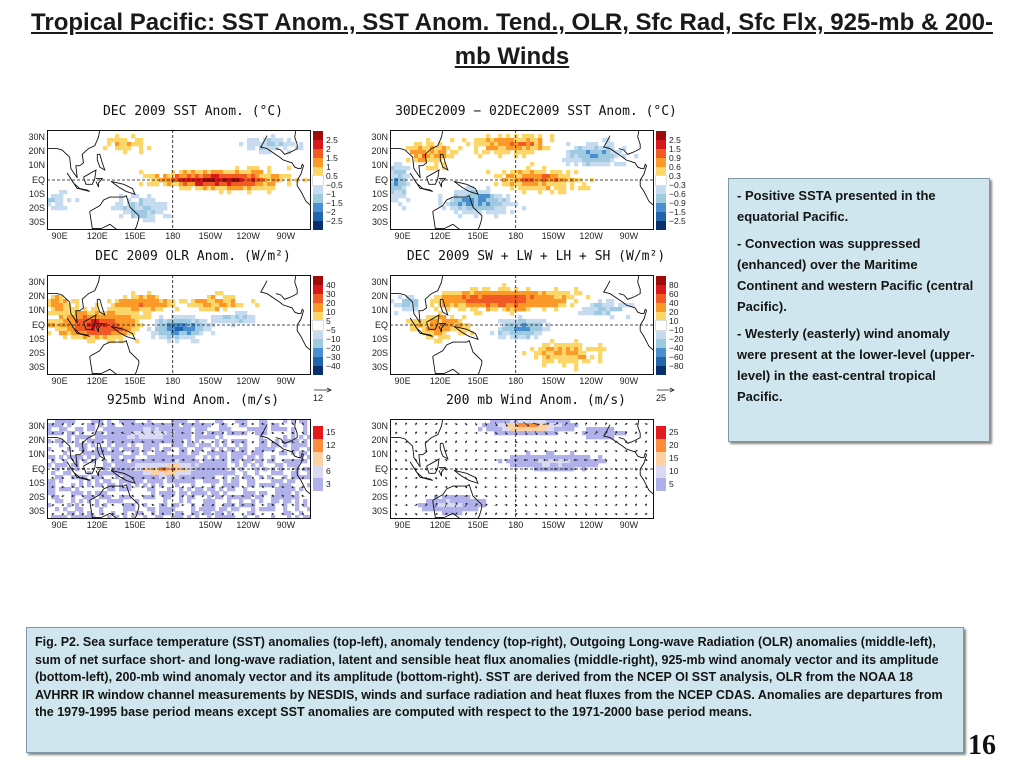 The width and height of the screenshot is (1024, 768). What do you see at coordinates (332, 175) in the screenshot?
I see `colorbar-label: 0.5` at bounding box center [332, 175].